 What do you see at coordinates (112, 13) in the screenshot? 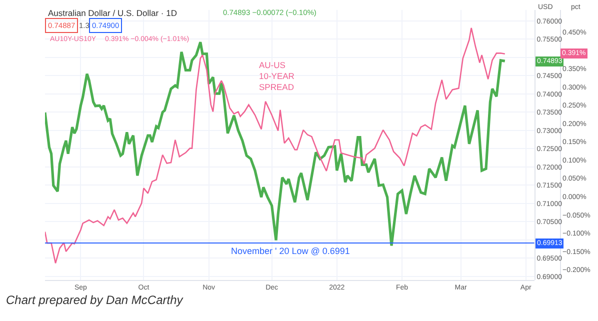
I see `chart-title: Australian Dollar / U.S. Dollar · 1D` at bounding box center [112, 13].